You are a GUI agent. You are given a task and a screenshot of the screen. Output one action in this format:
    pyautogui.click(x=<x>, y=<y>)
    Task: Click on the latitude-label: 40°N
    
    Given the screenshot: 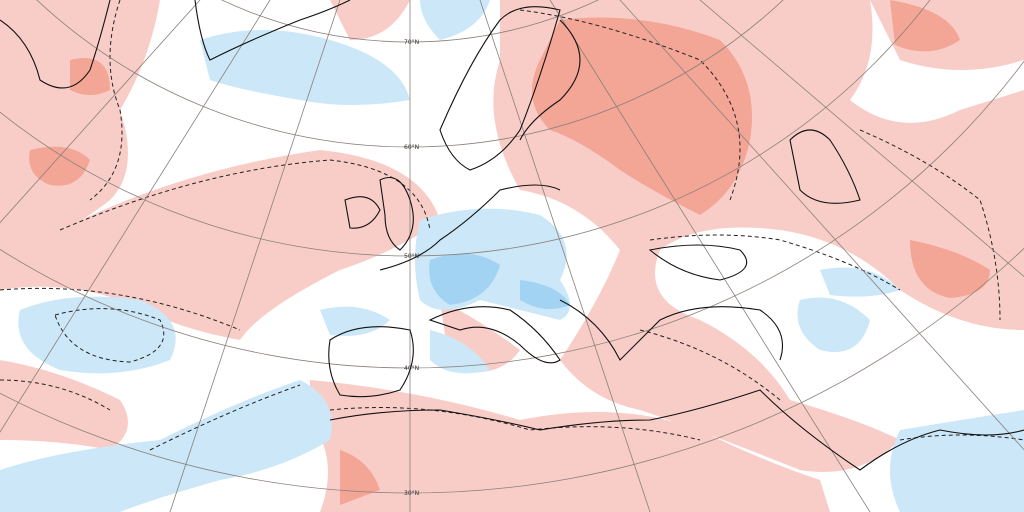 What is the action you would take?
    pyautogui.click(x=411, y=368)
    